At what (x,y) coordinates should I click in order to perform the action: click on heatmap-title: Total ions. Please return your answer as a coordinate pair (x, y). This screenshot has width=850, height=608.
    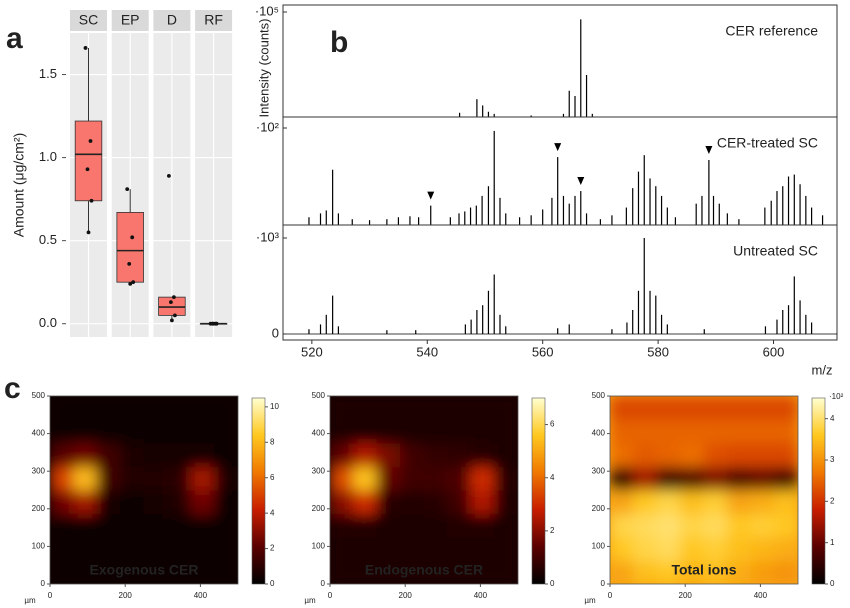
    Looking at the image, I should click on (703, 570).